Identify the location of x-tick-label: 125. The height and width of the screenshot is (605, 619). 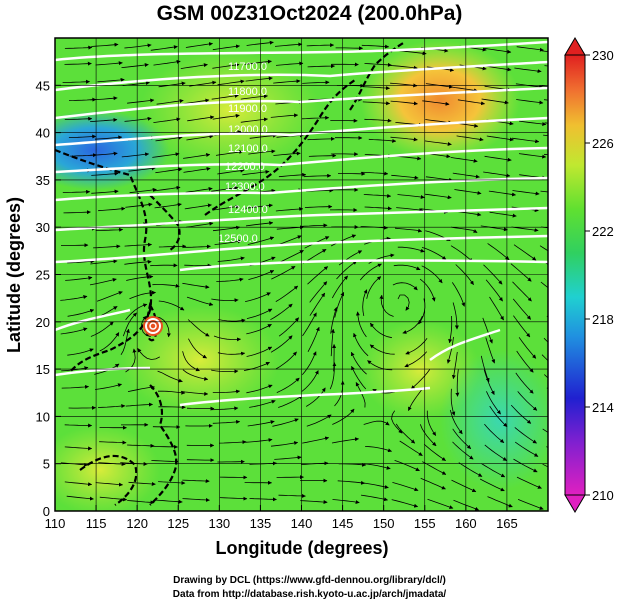
(178, 523).